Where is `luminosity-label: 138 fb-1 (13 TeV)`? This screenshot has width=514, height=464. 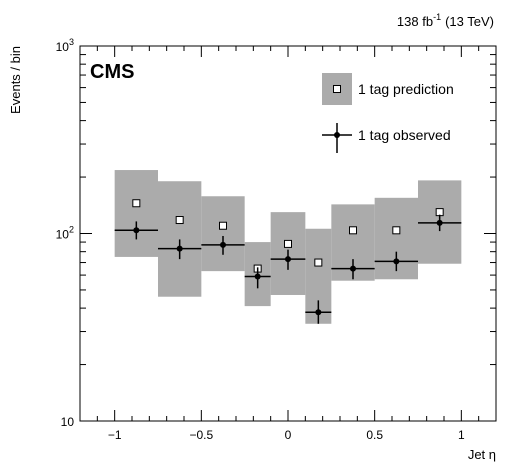 luminosity-label: 138 fb-1 (13 TeV) is located at coordinates (445, 20).